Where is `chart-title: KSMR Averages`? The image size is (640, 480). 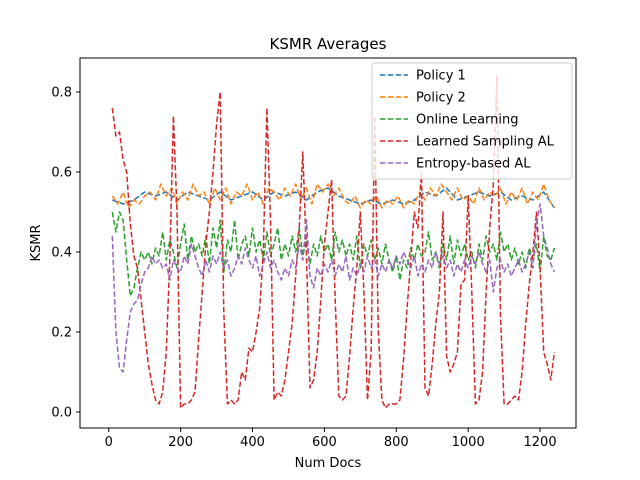
chart-title: KSMR Averages is located at coordinates (328, 44).